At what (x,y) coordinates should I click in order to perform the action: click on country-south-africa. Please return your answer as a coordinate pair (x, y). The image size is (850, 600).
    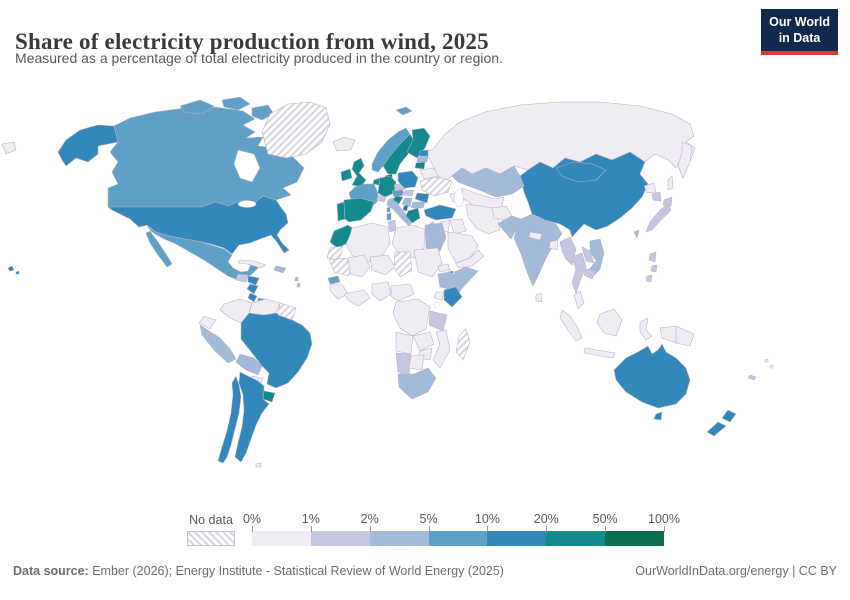
    Looking at the image, I should click on (417, 383).